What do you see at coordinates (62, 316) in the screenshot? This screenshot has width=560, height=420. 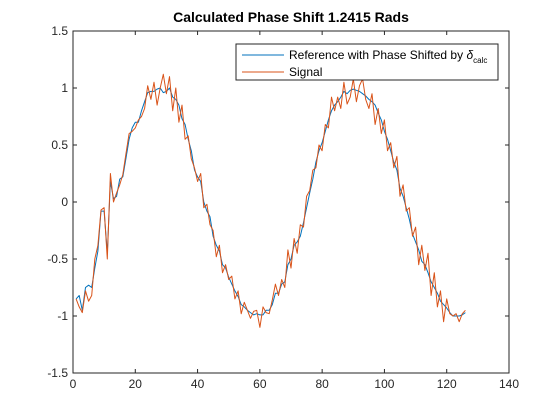 I see `y-tick-label: -1` at bounding box center [62, 316].